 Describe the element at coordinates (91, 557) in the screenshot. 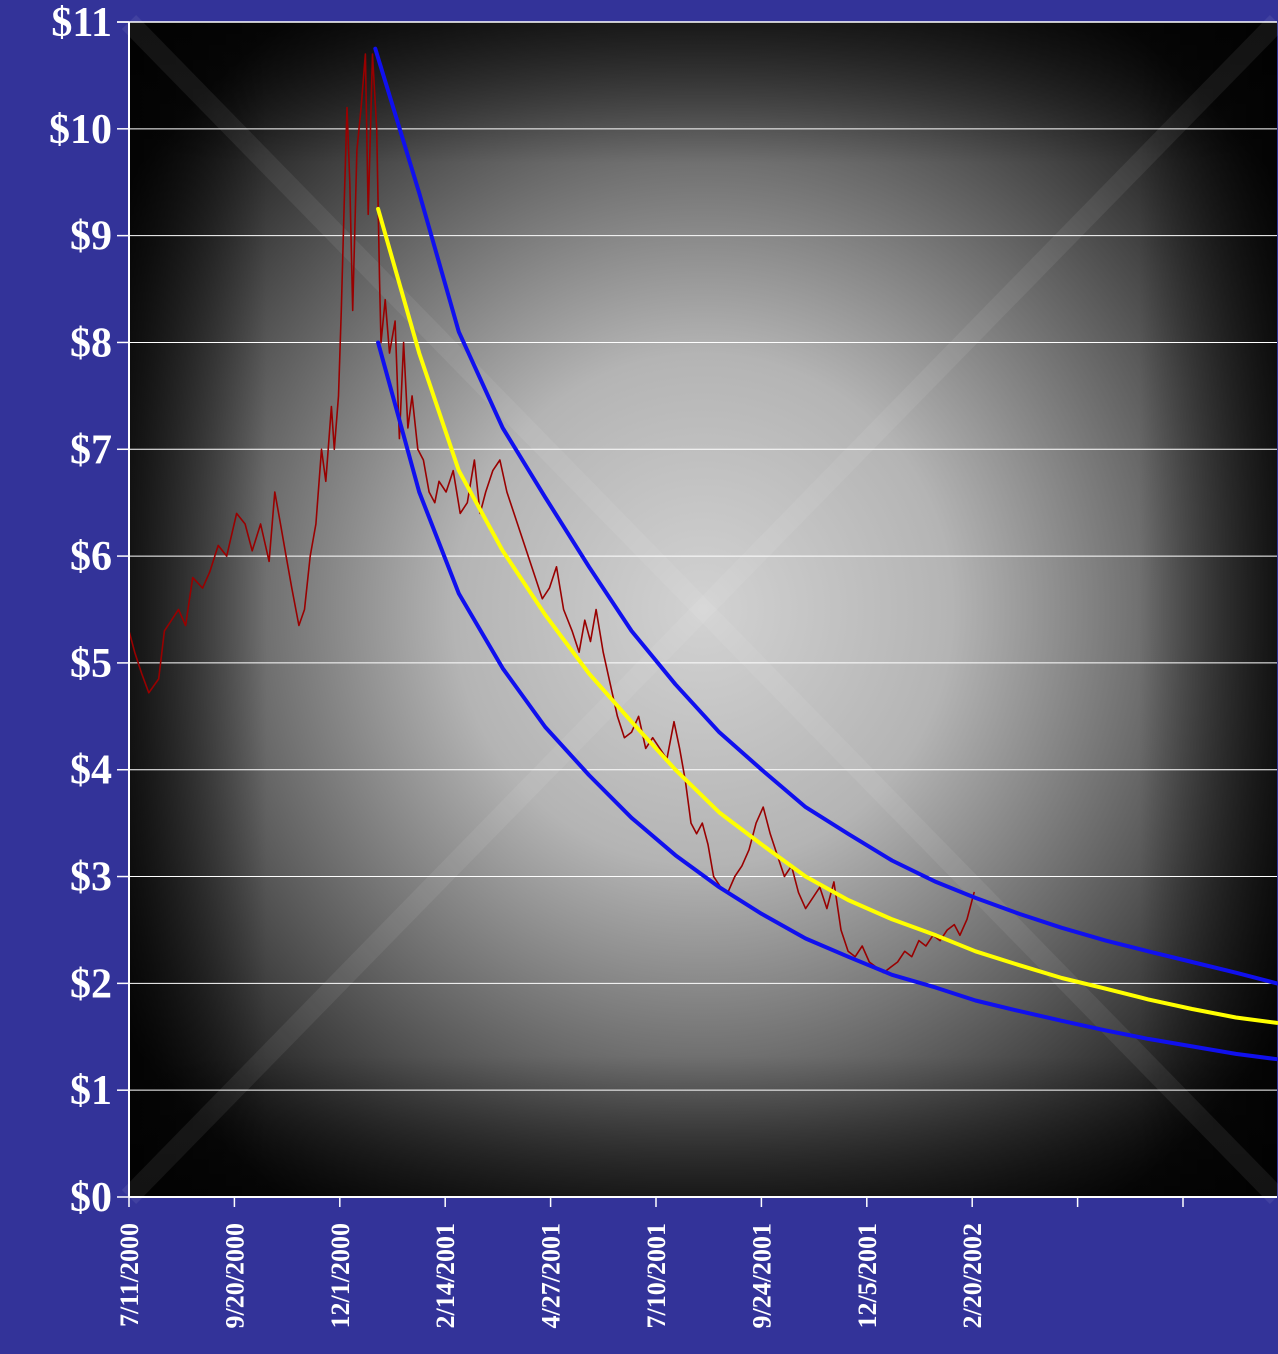

I see `y-tick-label: $6` at that location.